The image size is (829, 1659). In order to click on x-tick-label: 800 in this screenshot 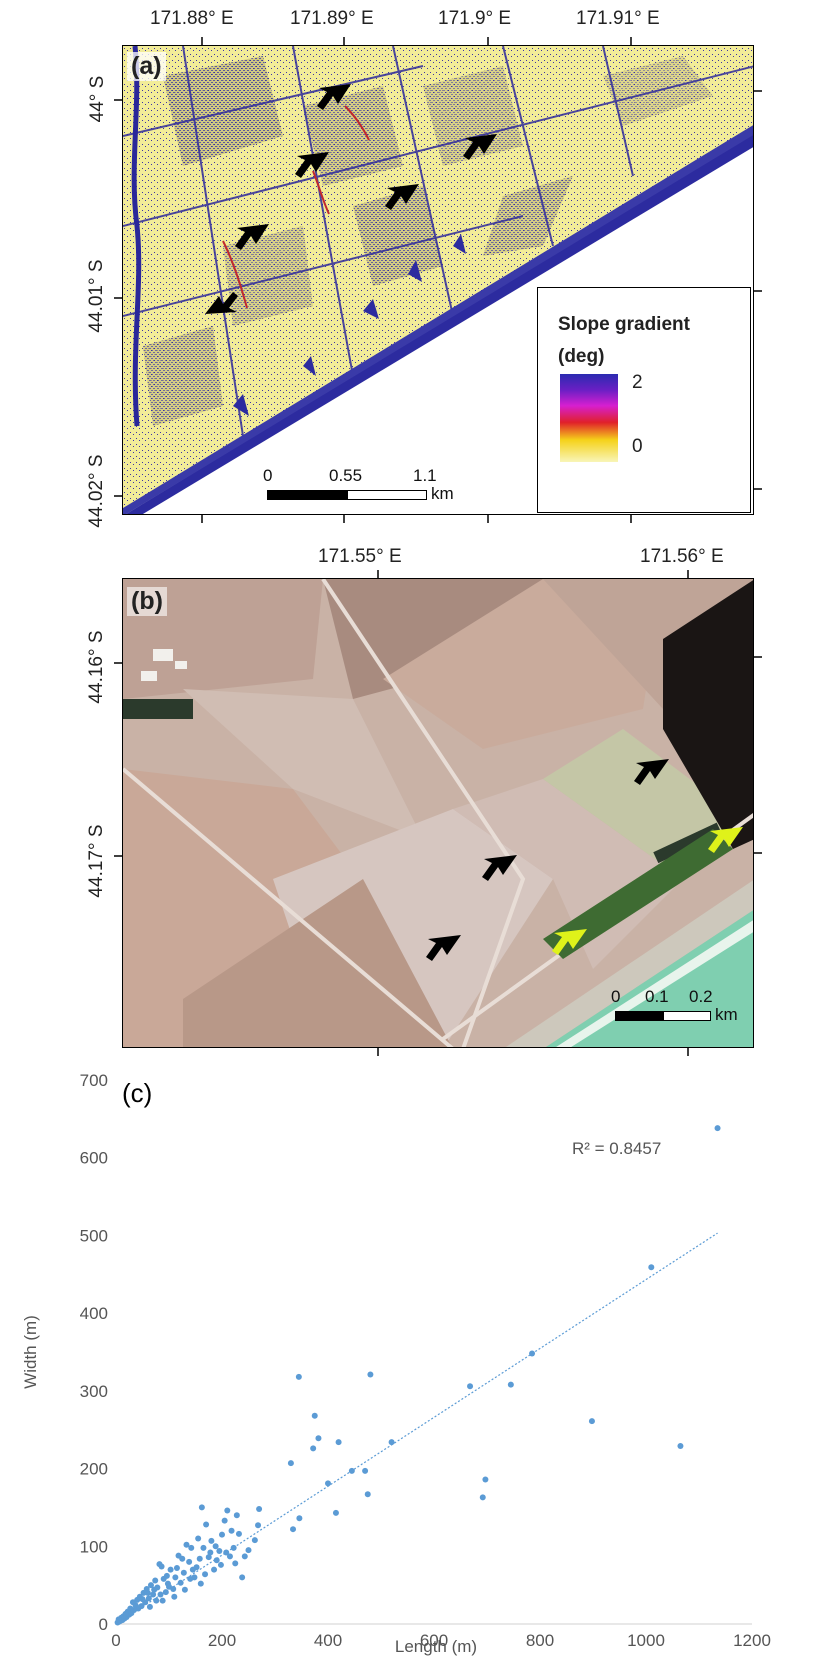, I will do `click(540, 1640)`.